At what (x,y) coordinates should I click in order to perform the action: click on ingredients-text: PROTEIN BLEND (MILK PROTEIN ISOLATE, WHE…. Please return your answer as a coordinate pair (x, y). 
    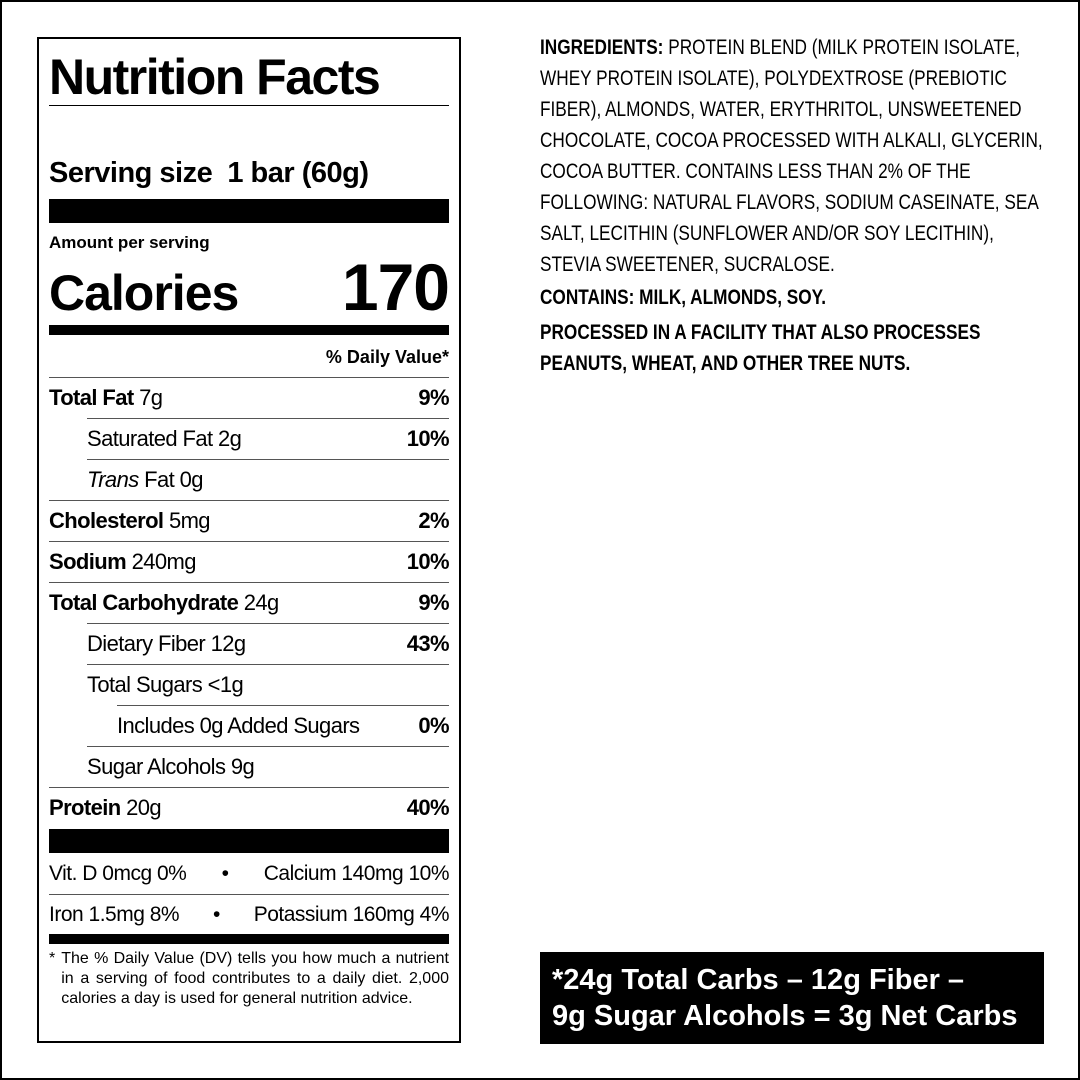
    Looking at the image, I should click on (791, 156).